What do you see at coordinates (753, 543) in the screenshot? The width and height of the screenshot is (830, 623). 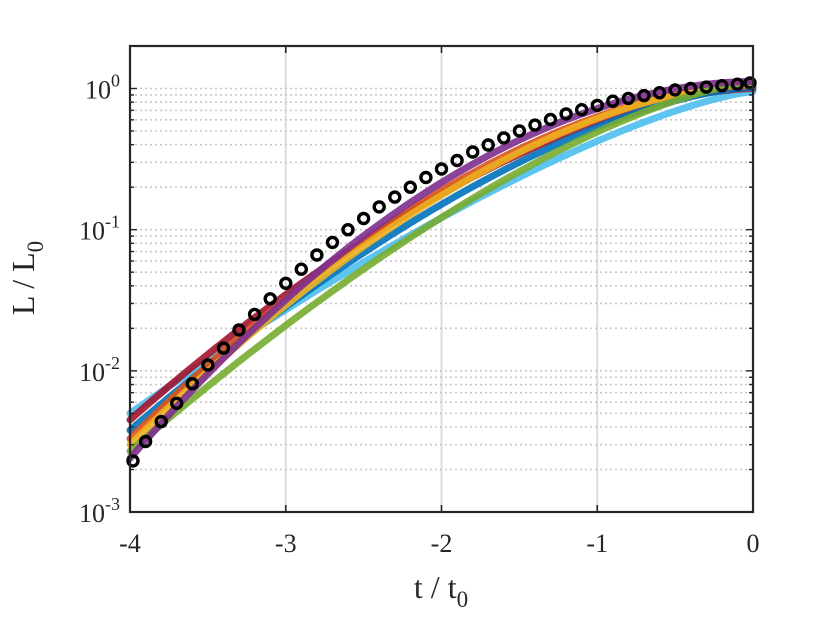 I see `x-tick-label: 0` at bounding box center [753, 543].